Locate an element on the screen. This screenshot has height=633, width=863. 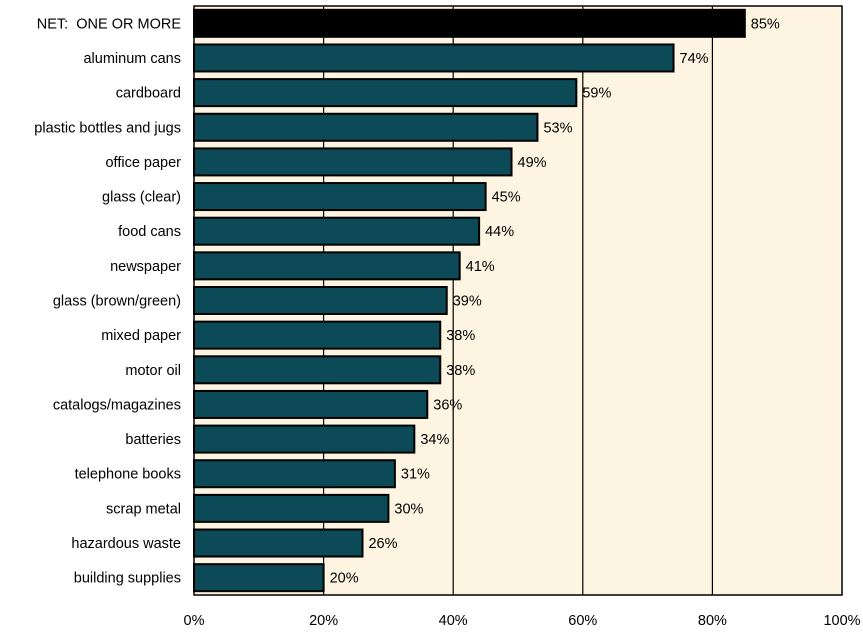
category-label: catalogs/magazines is located at coordinates (117, 405).